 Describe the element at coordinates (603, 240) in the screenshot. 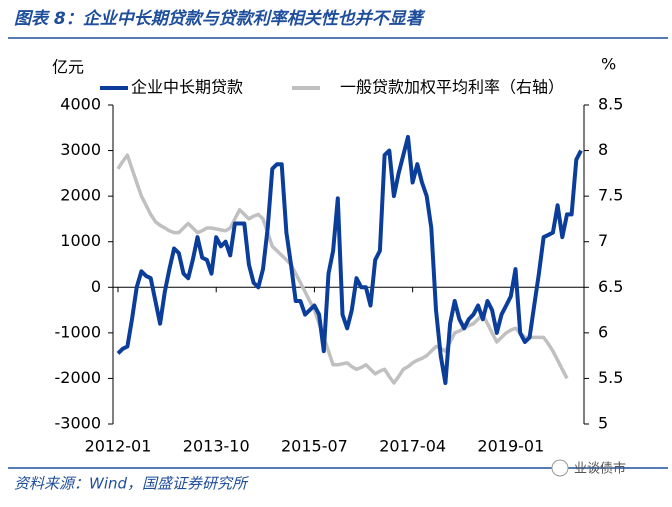

I see `y2-tick-label: 7` at that location.